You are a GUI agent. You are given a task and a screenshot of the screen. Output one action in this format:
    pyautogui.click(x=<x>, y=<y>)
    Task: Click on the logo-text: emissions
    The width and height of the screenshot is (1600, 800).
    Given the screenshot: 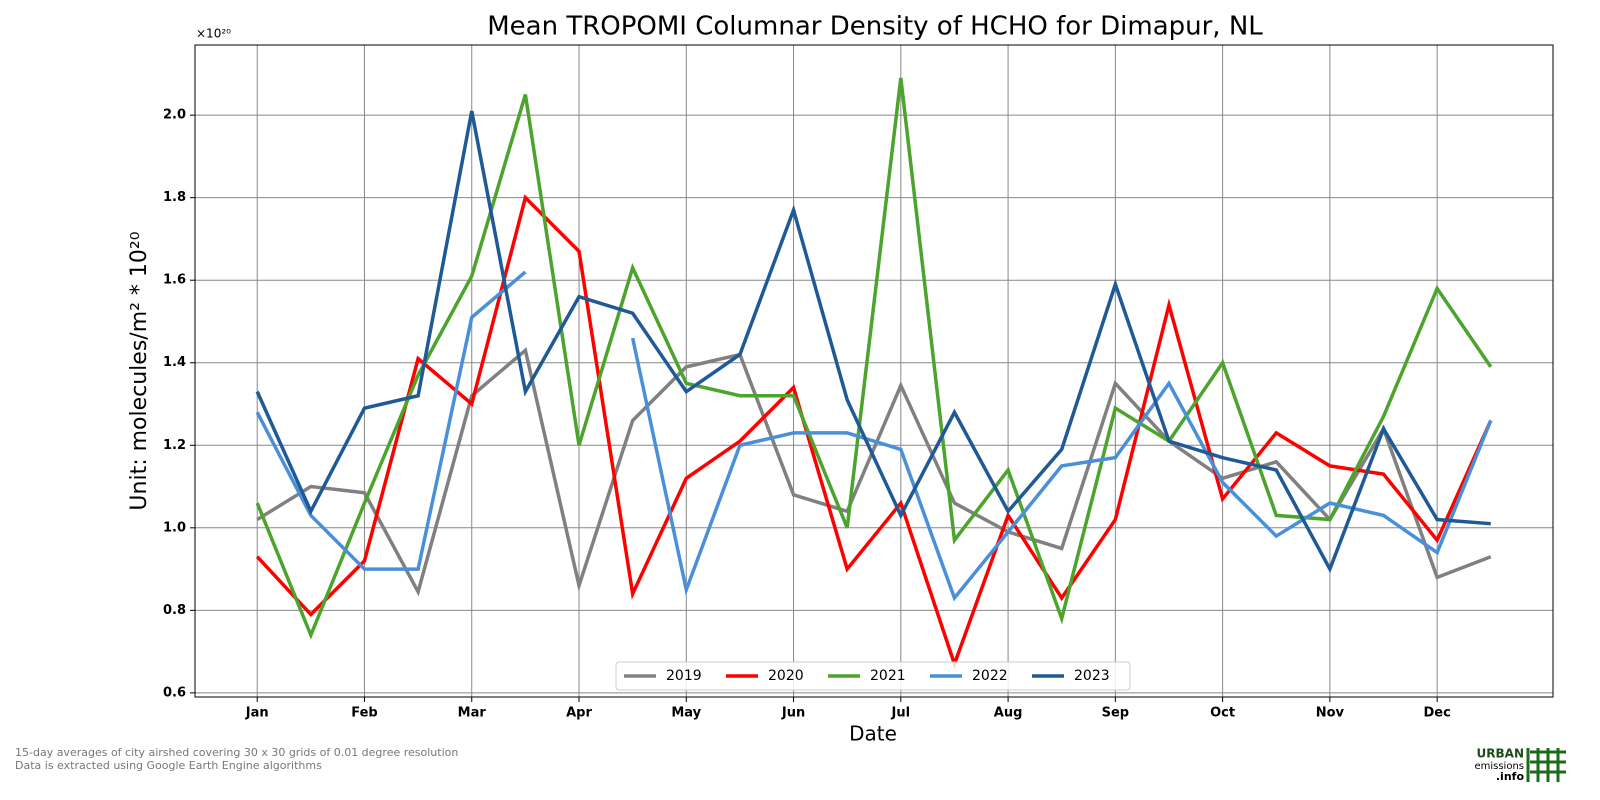 What is the action you would take?
    pyautogui.click(x=1499, y=766)
    